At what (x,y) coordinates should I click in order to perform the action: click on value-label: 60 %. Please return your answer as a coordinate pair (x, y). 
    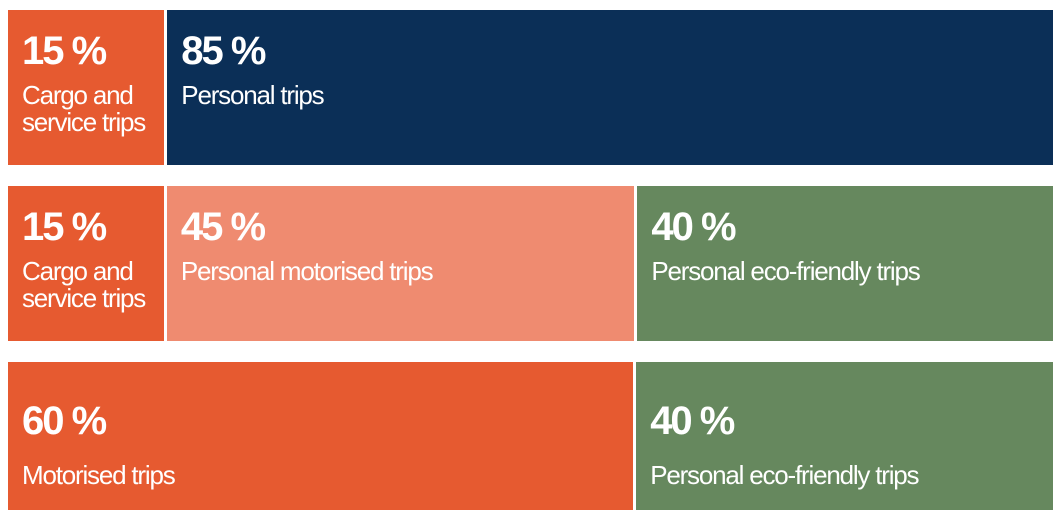
    Looking at the image, I should click on (64, 421).